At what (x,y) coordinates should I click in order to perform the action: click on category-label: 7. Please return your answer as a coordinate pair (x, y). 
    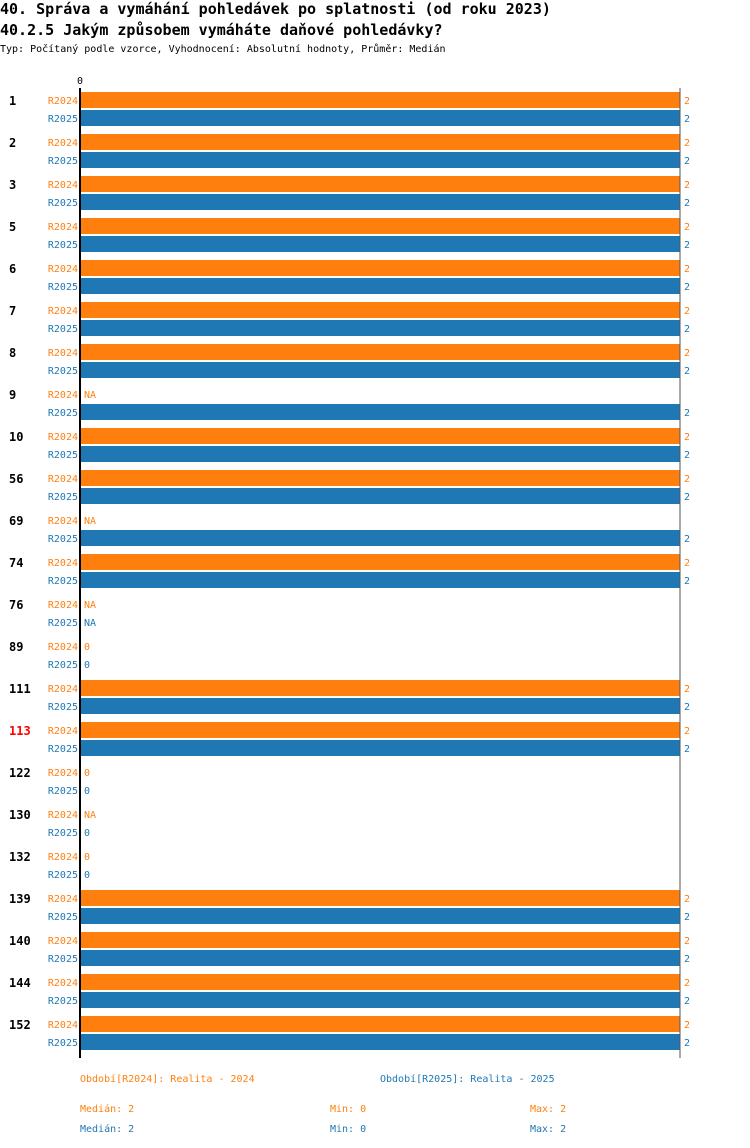
    Looking at the image, I should click on (12, 311).